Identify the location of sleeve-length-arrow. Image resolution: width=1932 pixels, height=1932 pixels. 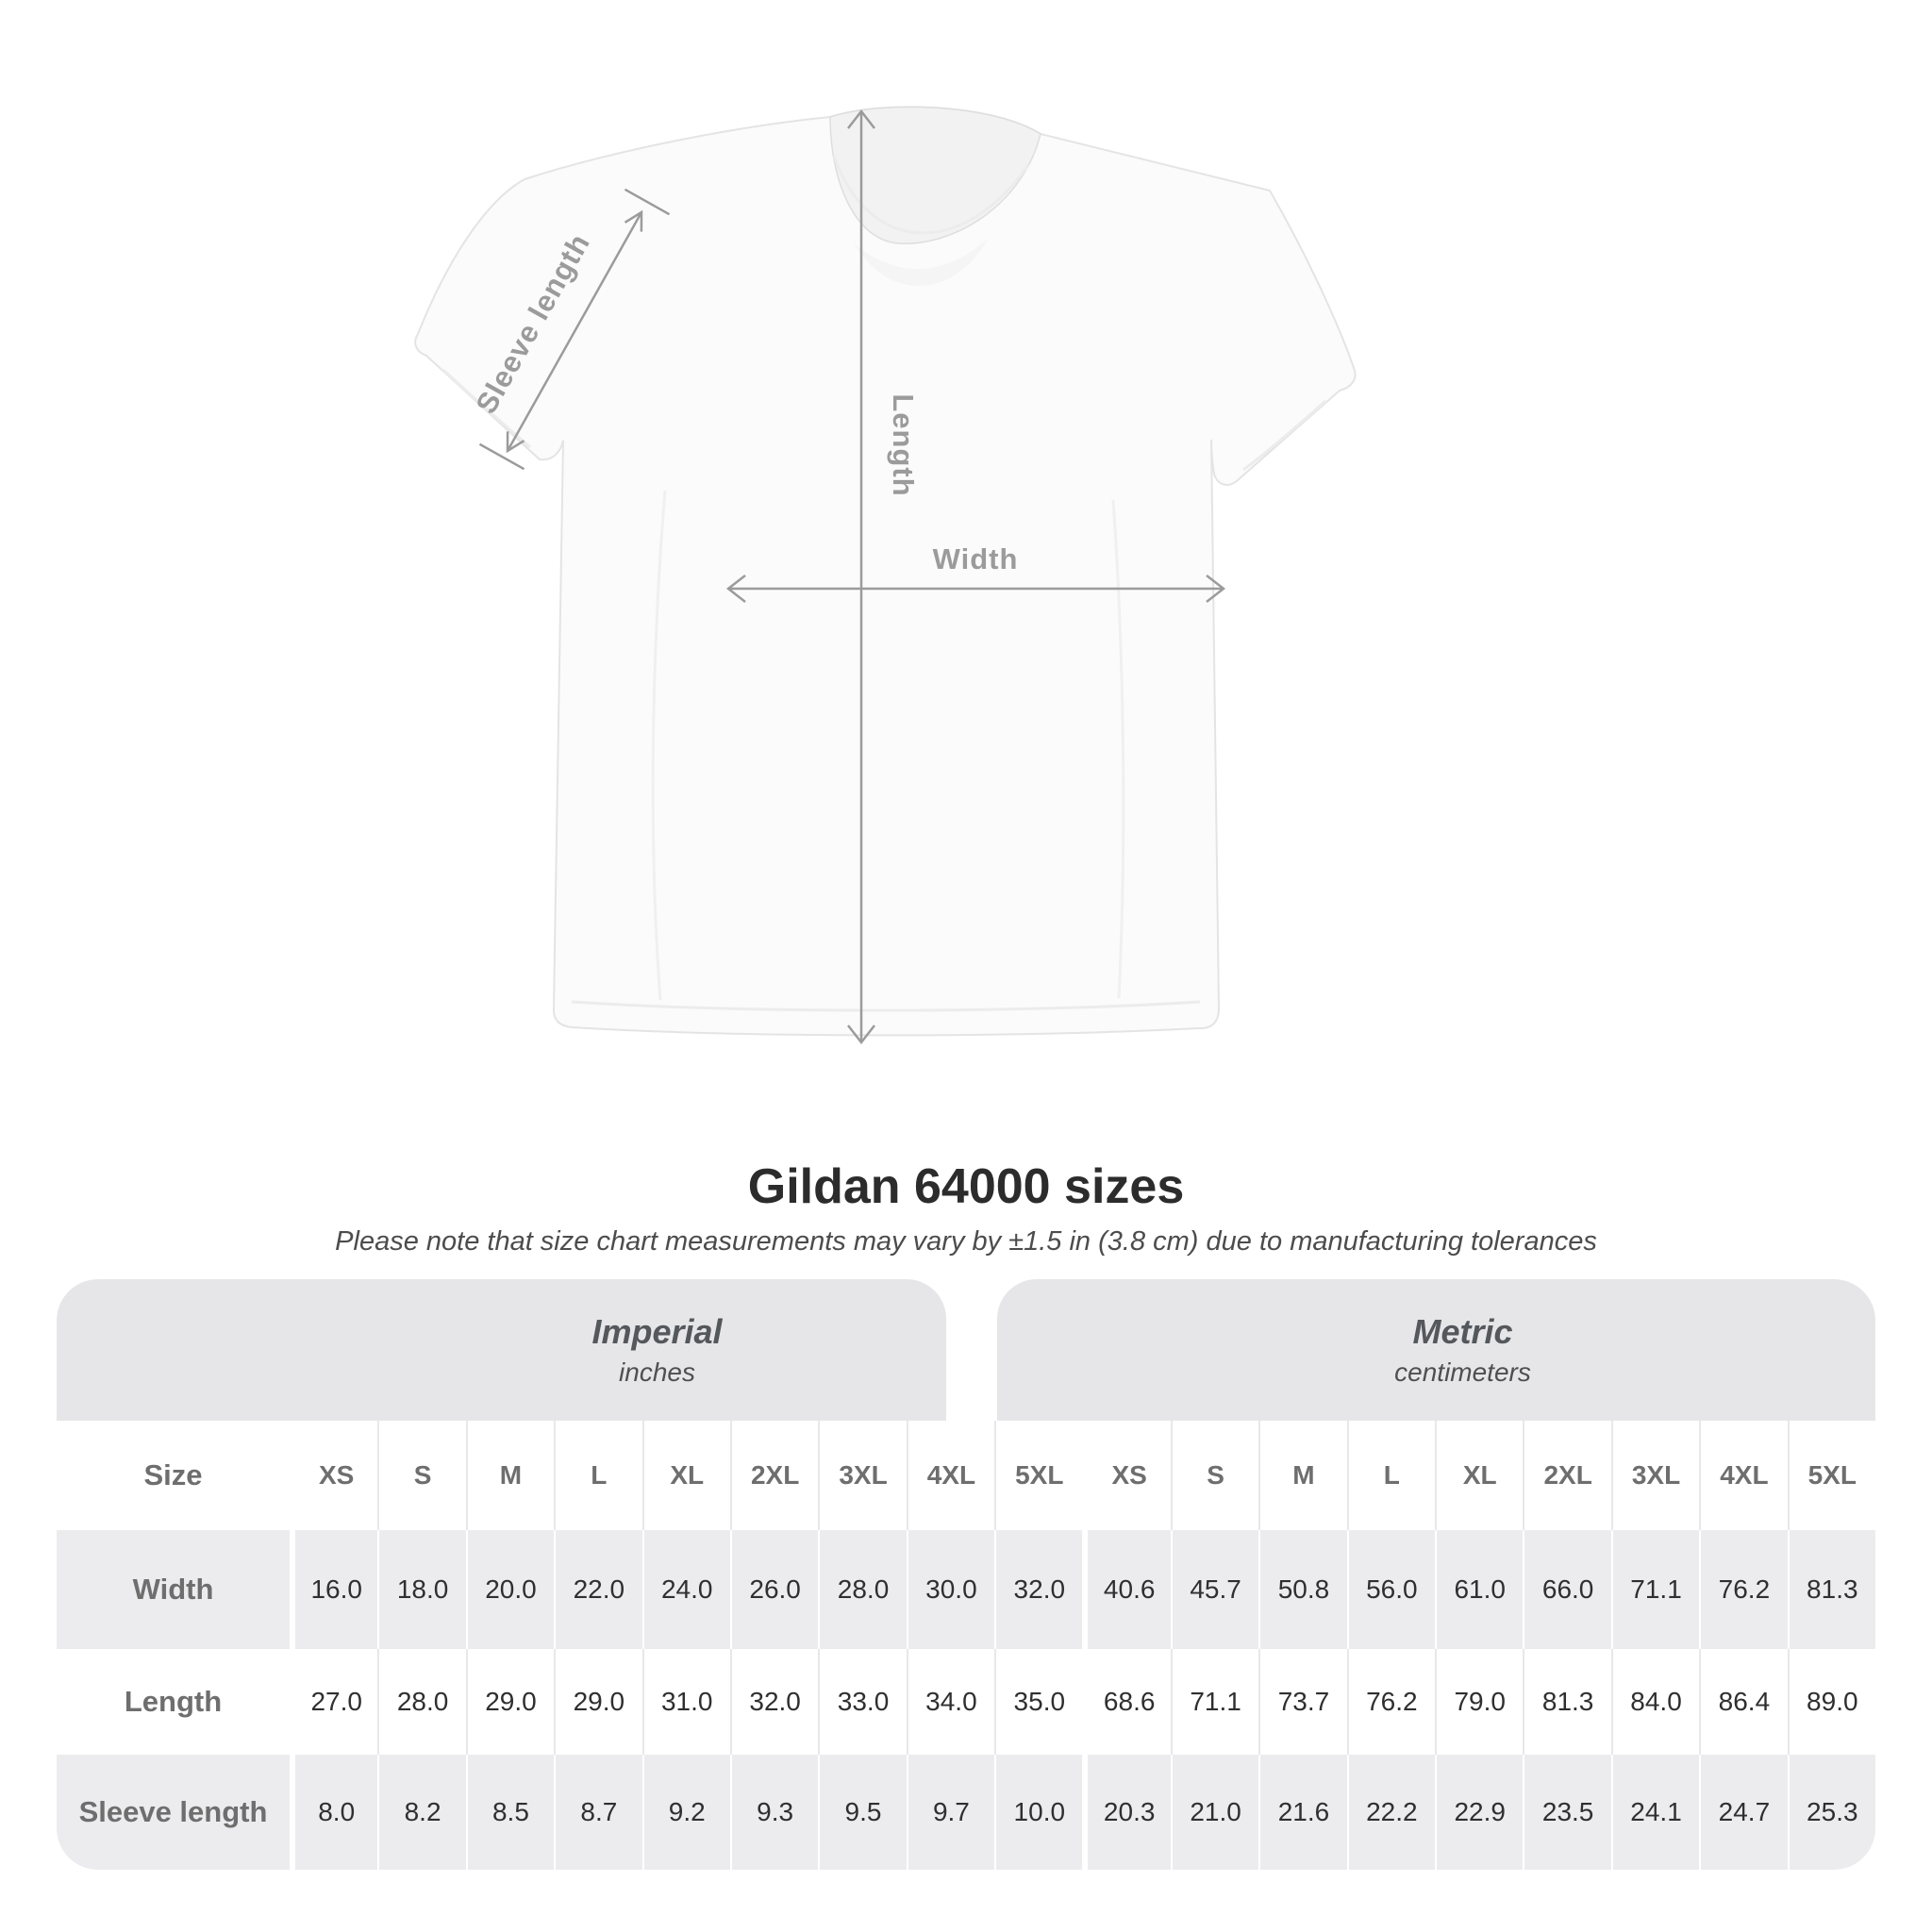
(574, 329).